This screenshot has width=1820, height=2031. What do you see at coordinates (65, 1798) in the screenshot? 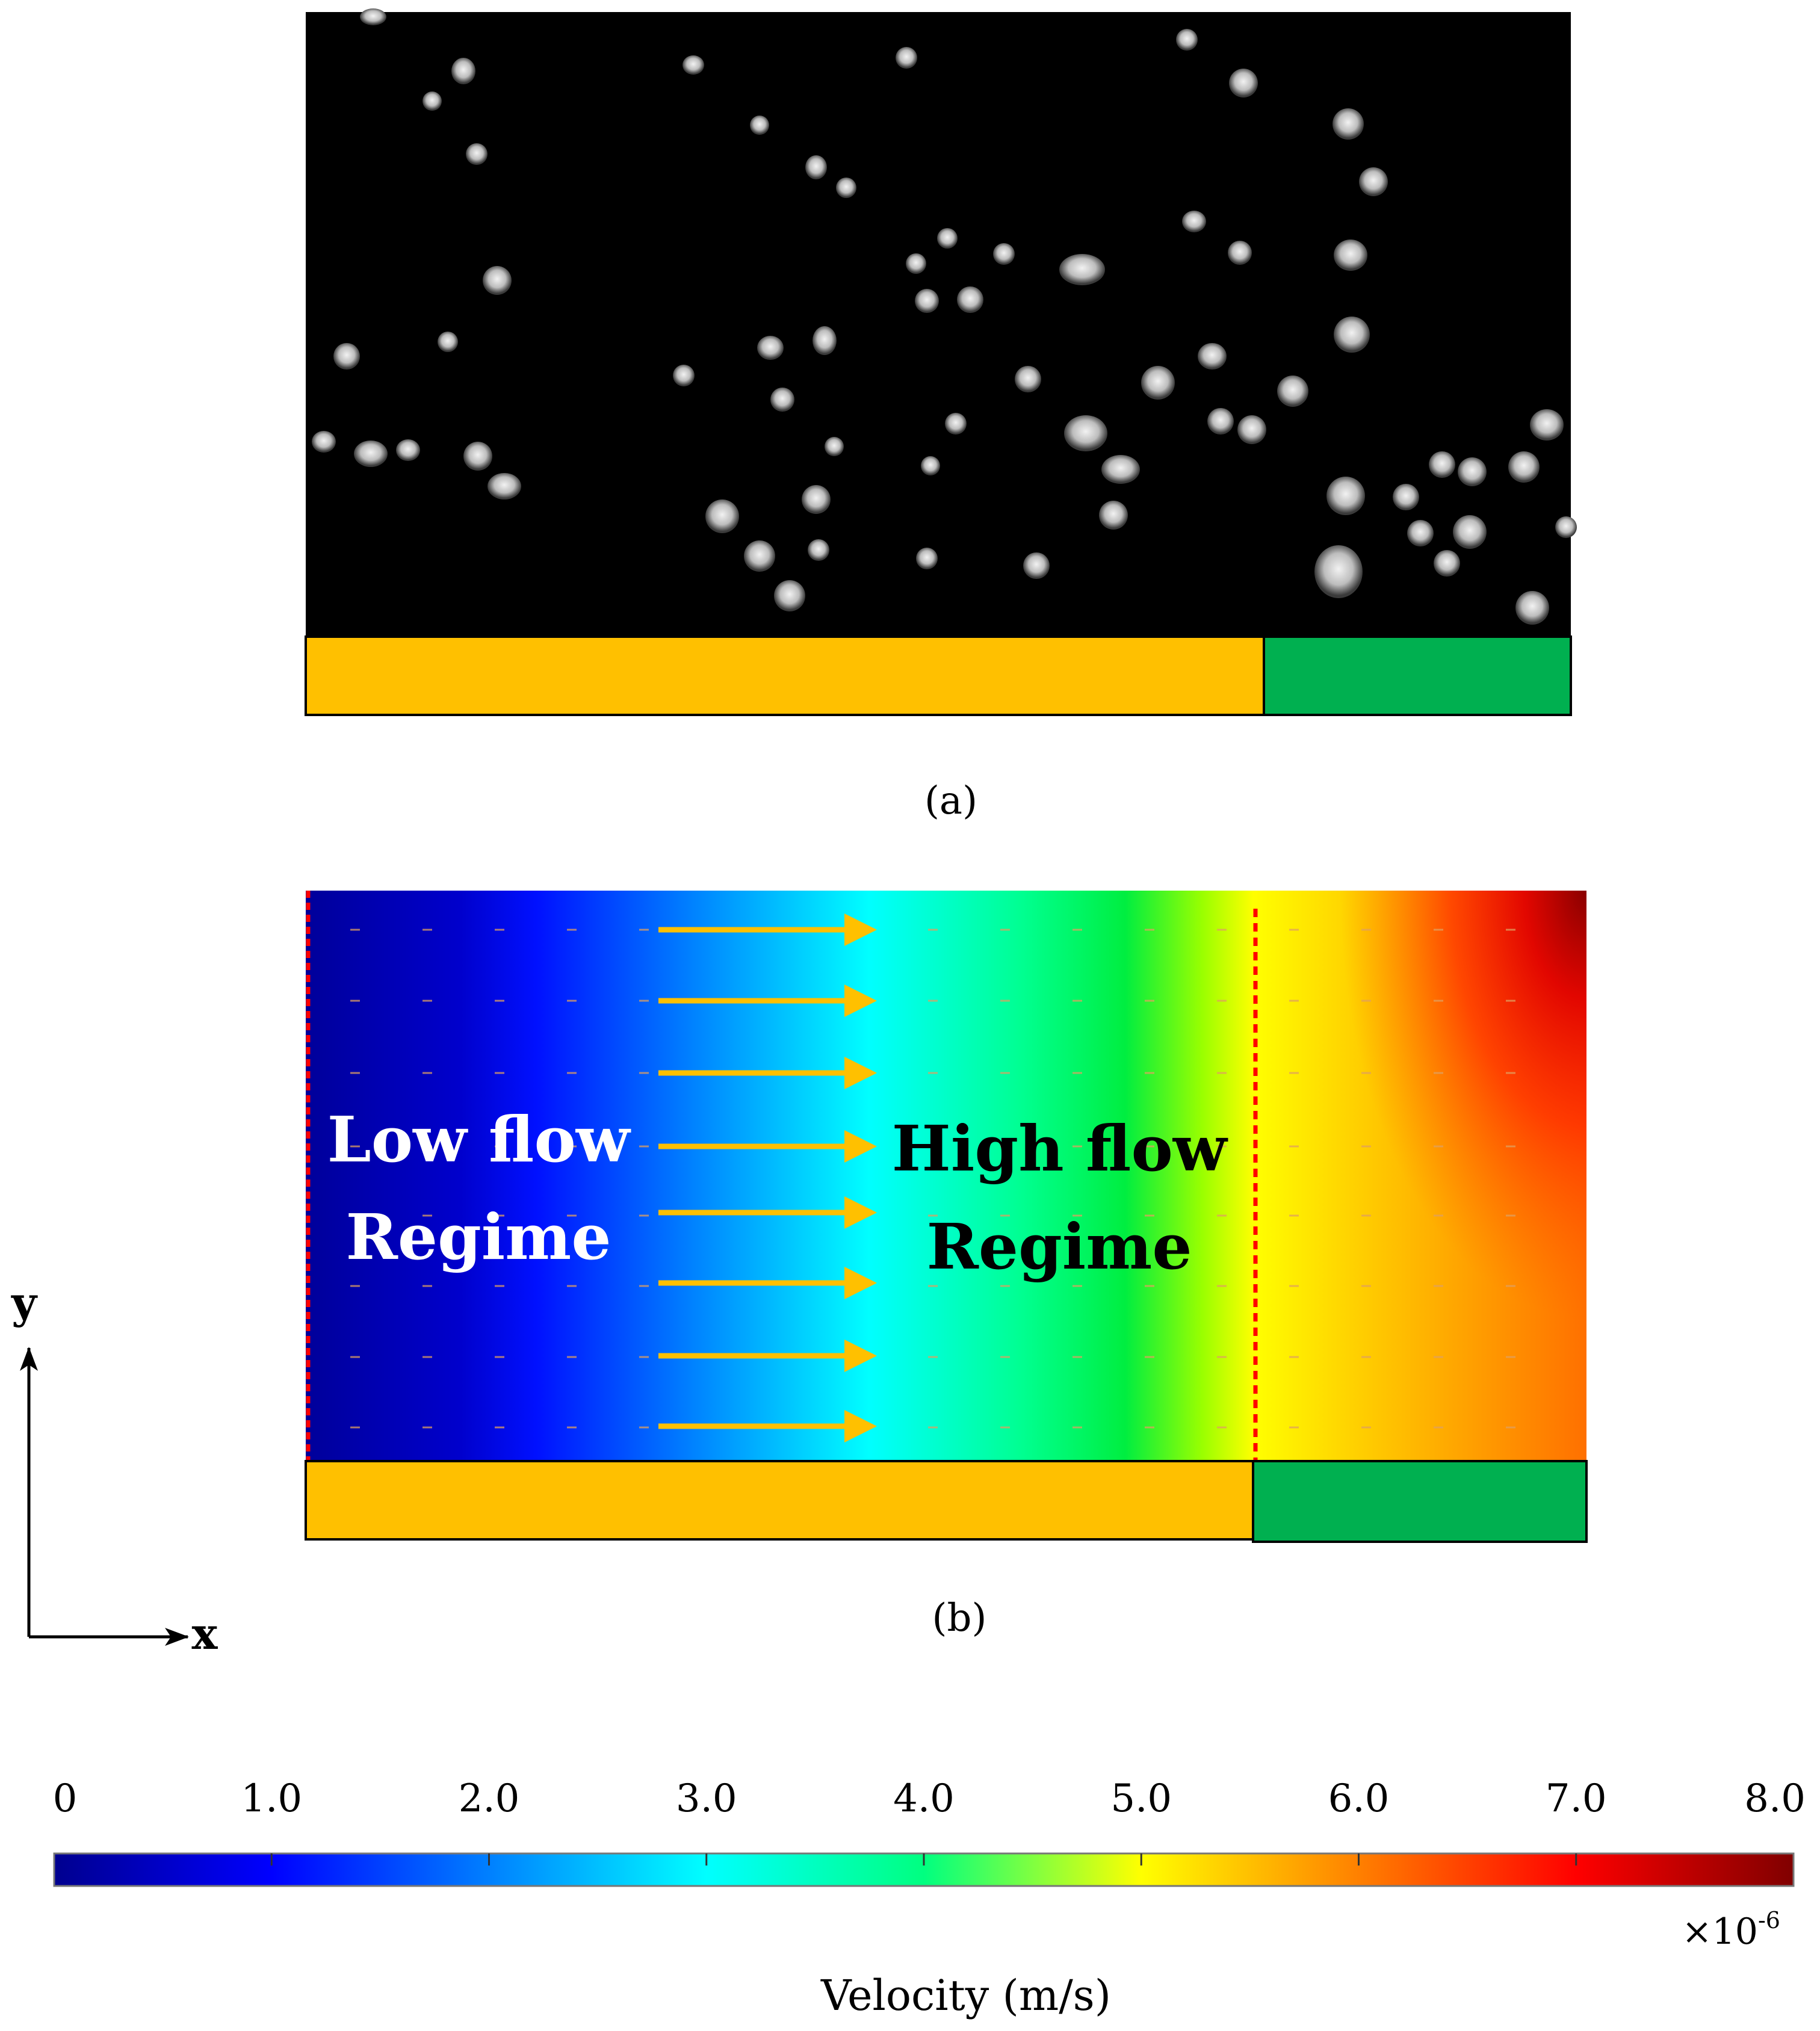
I see `colorbar-tick-label: 0` at bounding box center [65, 1798].